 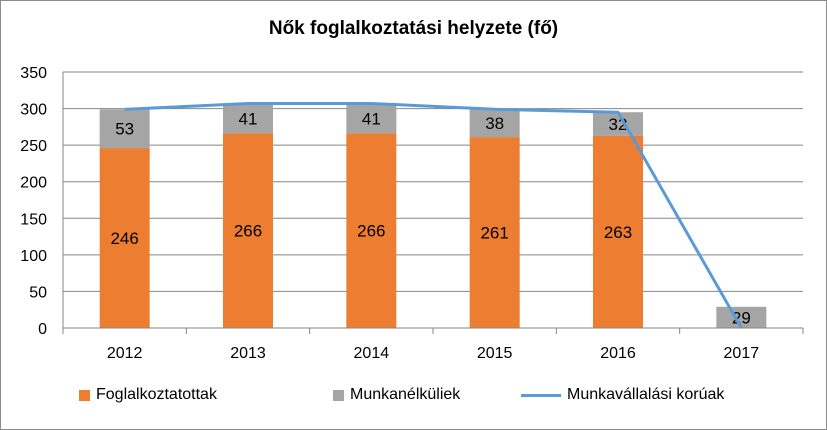 I want to click on data-label: 263, so click(x=618, y=232).